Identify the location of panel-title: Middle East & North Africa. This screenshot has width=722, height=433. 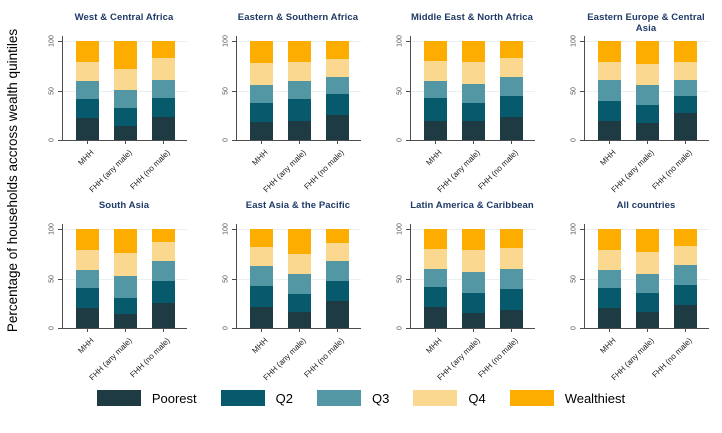
(472, 17).